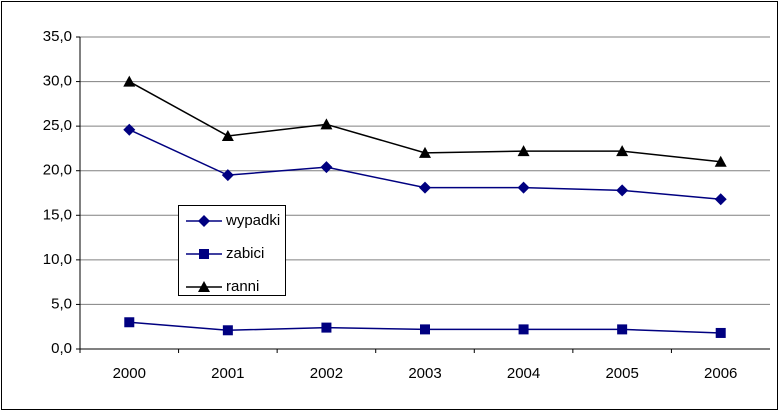  I want to click on y-tick-label: 5,0, so click(61, 303).